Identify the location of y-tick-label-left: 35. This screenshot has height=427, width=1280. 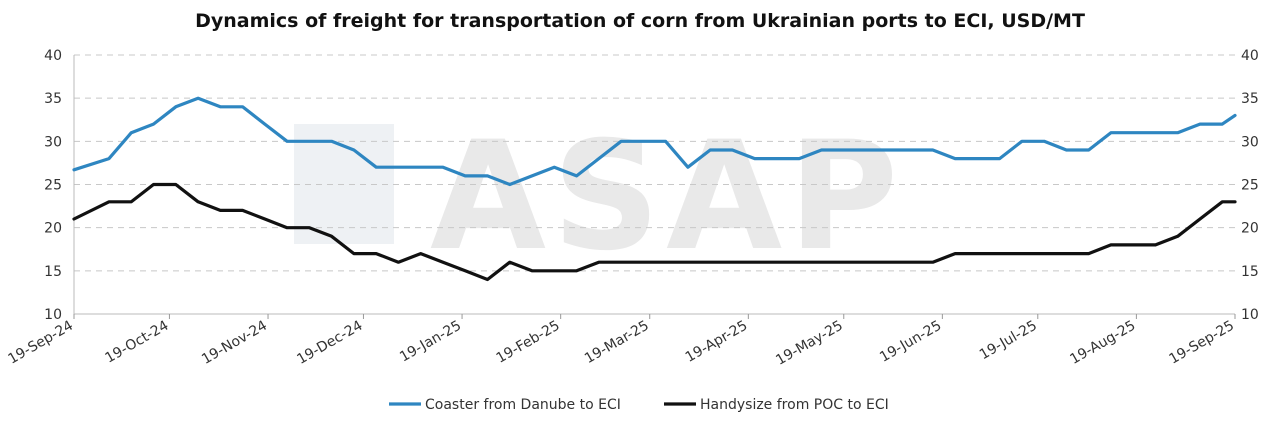
(53, 99).